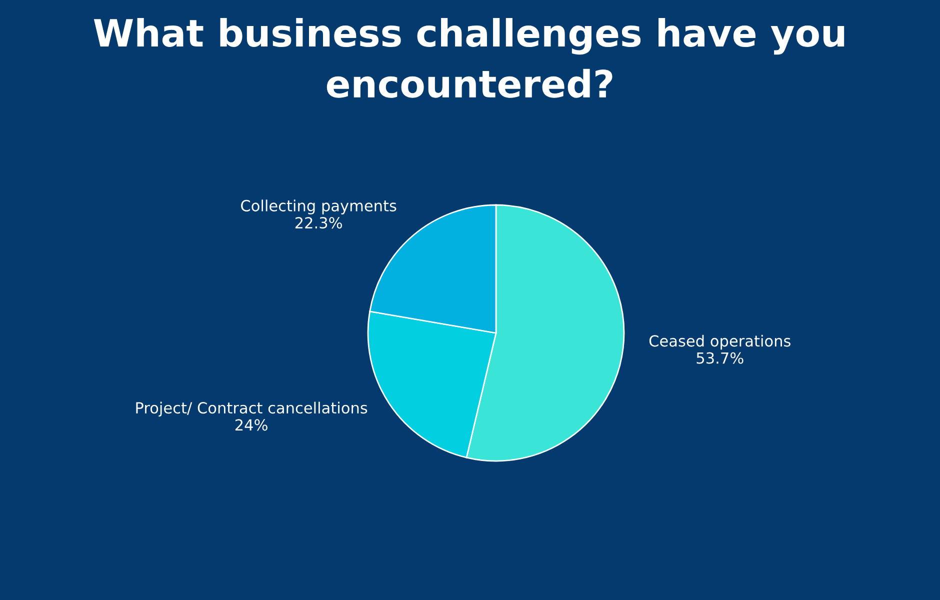 Image resolution: width=940 pixels, height=600 pixels. What do you see at coordinates (318, 223) in the screenshot?
I see `data-label: 22.3%` at bounding box center [318, 223].